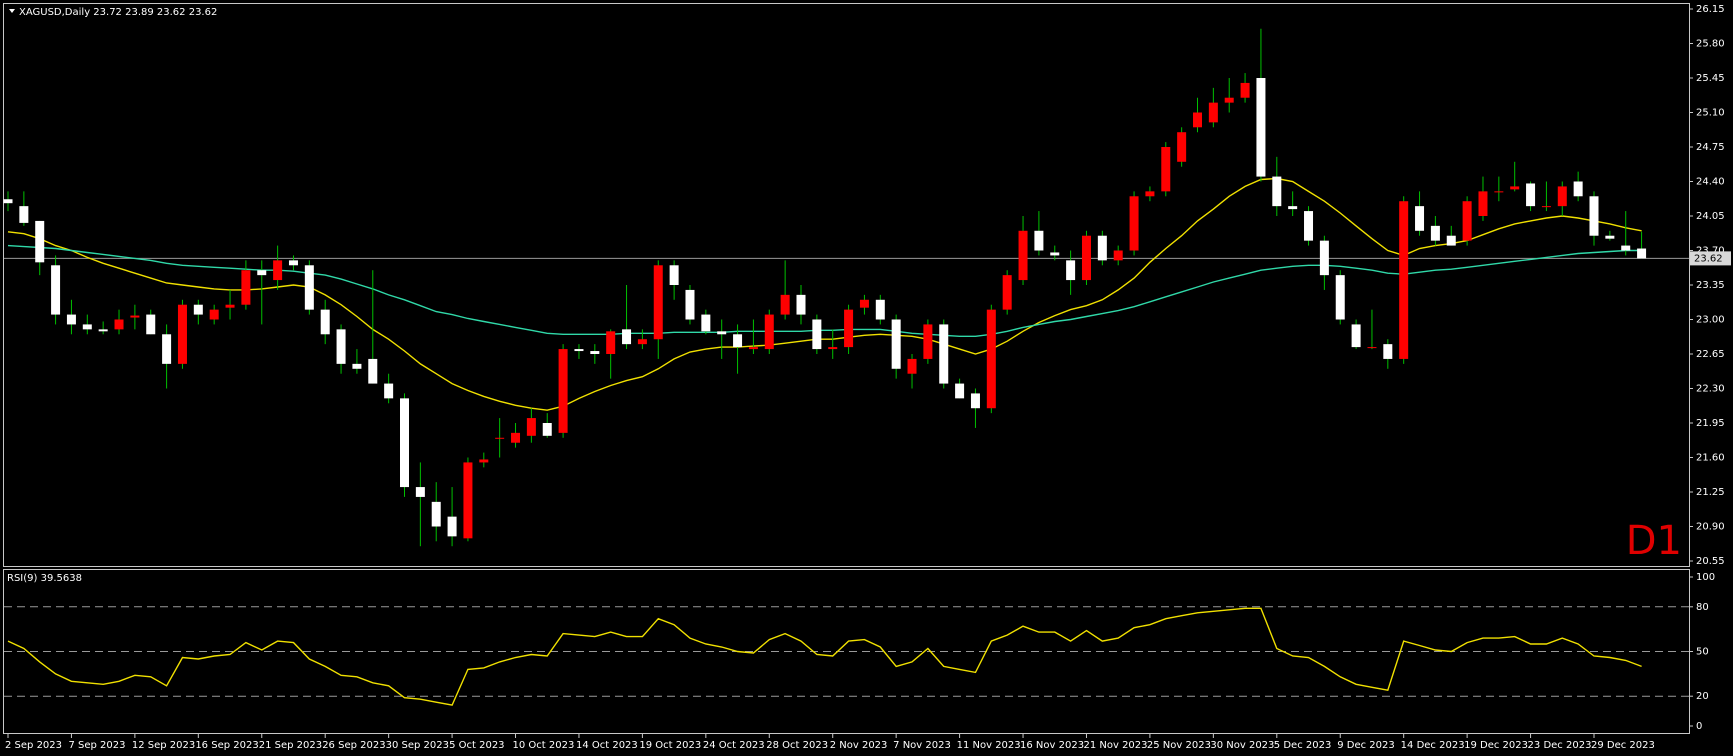 The height and width of the screenshot is (756, 1733). I want to click on x-tick-label: 10 Oct 2023, so click(544, 745).